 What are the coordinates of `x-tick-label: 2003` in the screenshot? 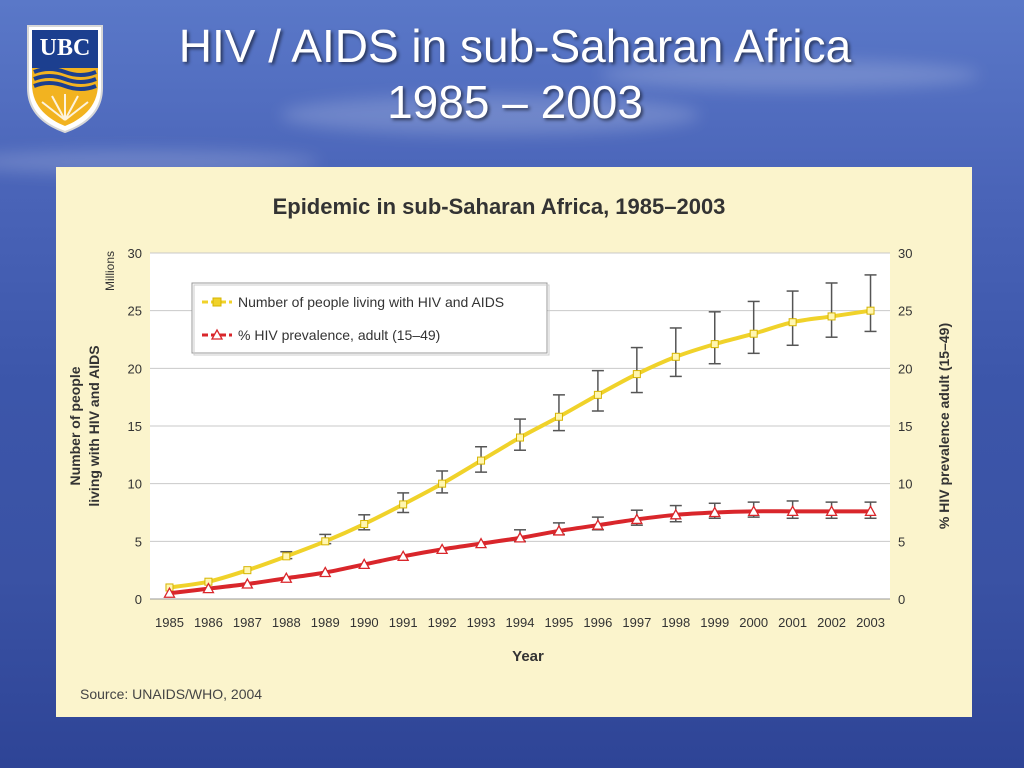 It's located at (870, 622).